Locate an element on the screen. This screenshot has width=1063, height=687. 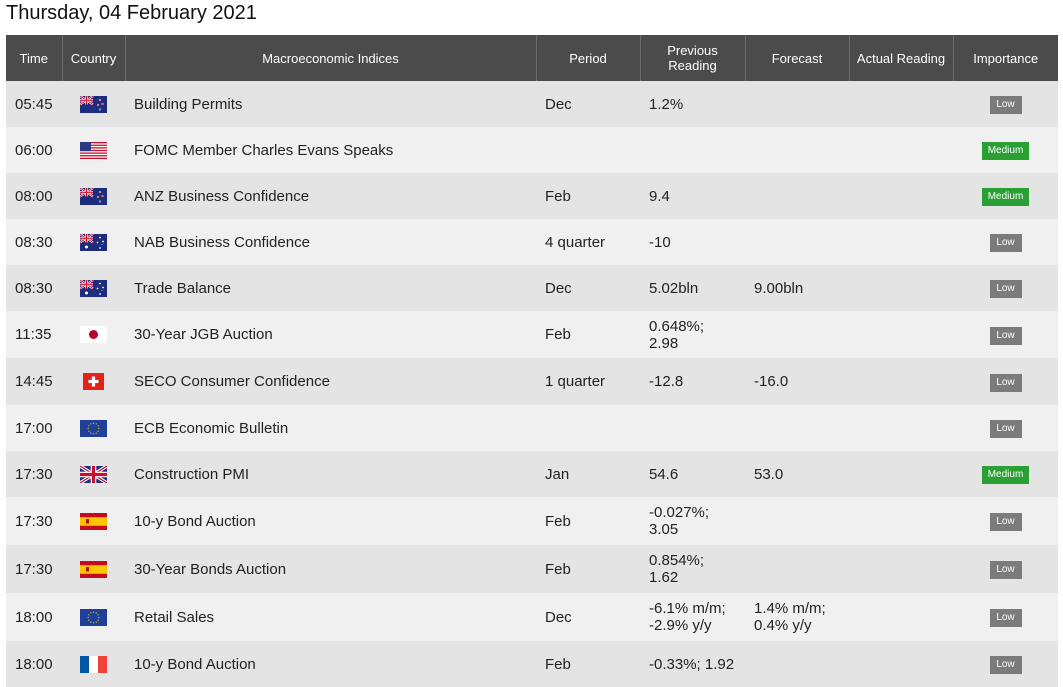
header-country: Country is located at coordinates (93, 58).